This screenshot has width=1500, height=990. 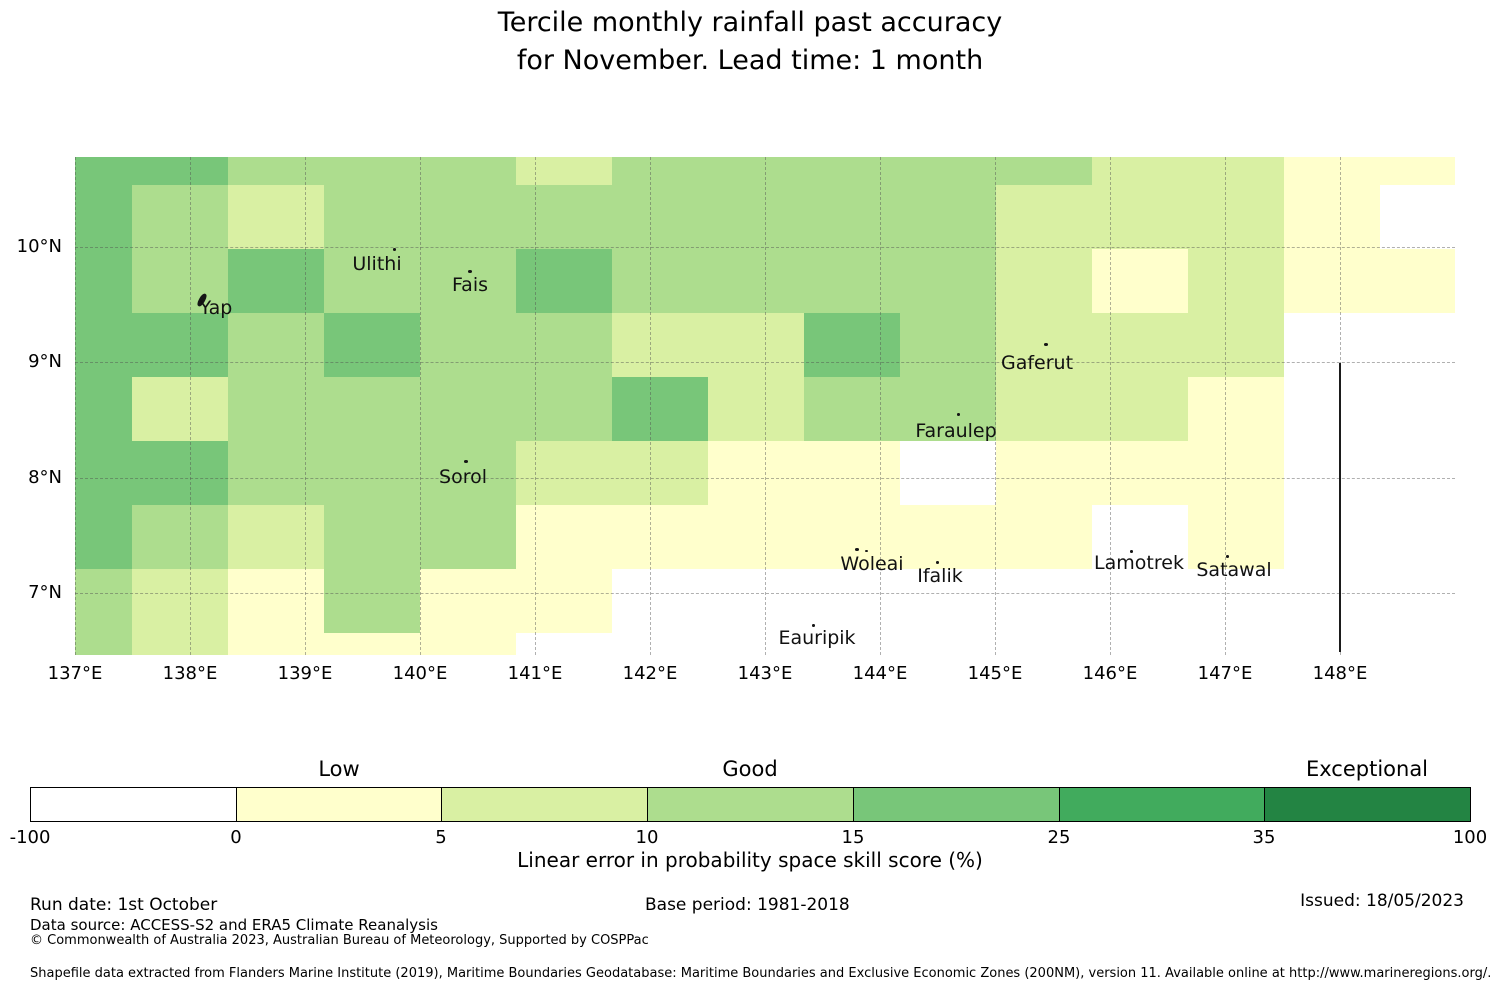 What do you see at coordinates (216, 308) in the screenshot?
I see `island-label: Yap` at bounding box center [216, 308].